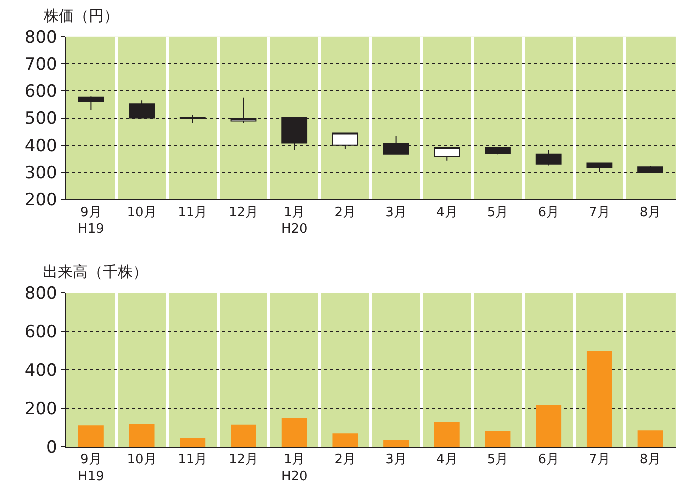  What do you see at coordinates (95, 272) in the screenshot?
I see `chart-title: 出来高（千株）` at bounding box center [95, 272].